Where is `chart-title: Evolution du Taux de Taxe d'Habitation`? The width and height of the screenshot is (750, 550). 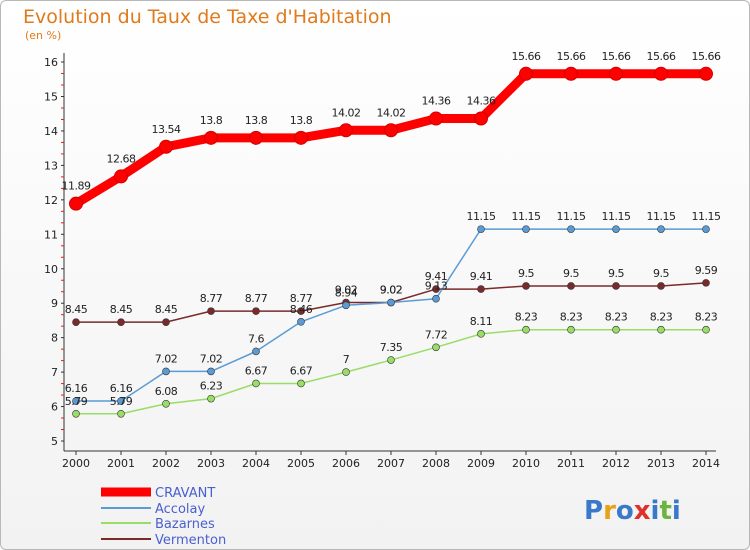
chart-title: Evolution du Taux de Taxe d'Habitation is located at coordinates (207, 17).